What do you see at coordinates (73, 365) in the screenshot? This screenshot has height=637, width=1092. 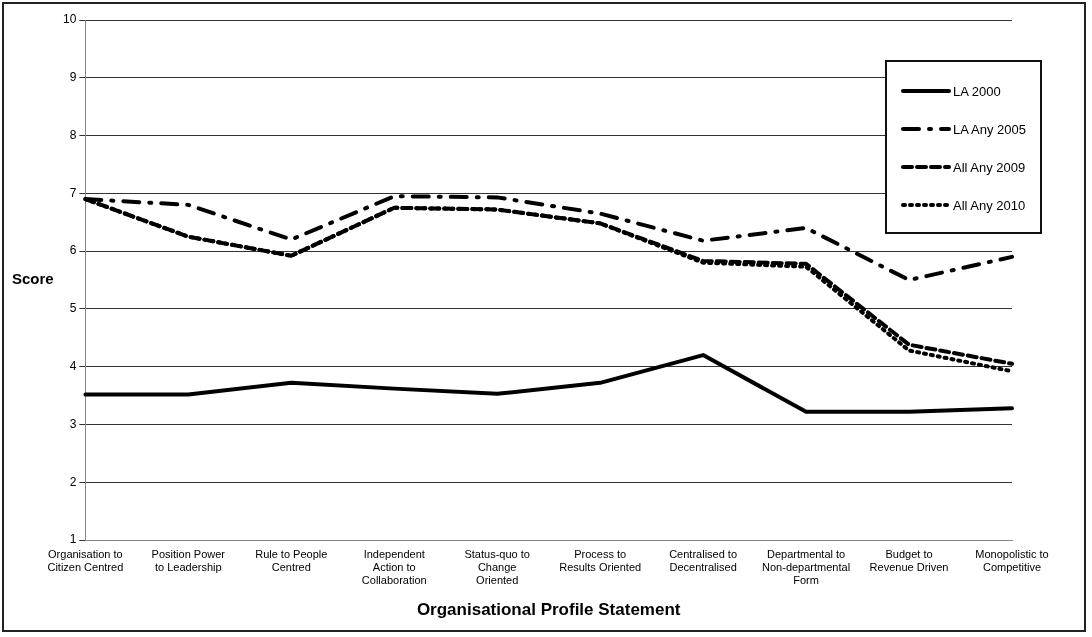 I see `y-tick-label: 4` at bounding box center [73, 365].